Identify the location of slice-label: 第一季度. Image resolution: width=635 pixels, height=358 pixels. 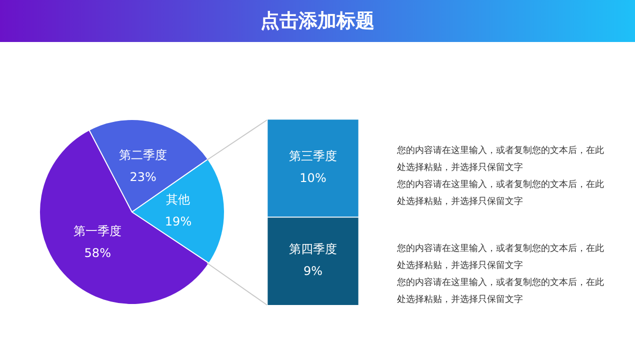
(98, 231).